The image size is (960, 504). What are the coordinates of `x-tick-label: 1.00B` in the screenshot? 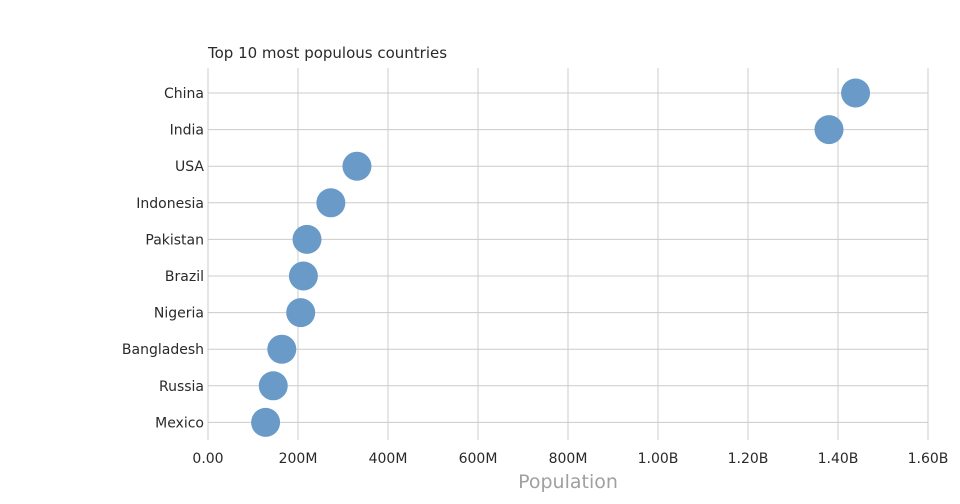 It's located at (658, 459).